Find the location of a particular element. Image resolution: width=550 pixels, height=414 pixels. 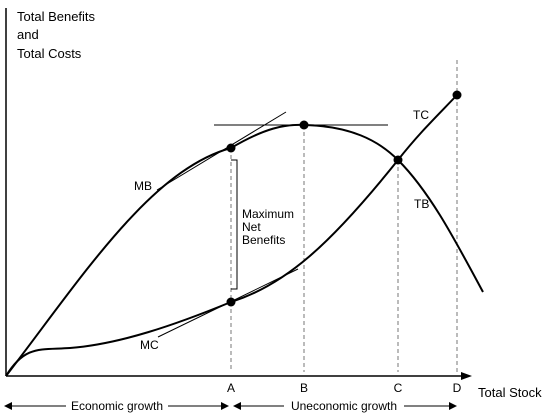

economic-arrow-right is located at coordinates (225, 406).